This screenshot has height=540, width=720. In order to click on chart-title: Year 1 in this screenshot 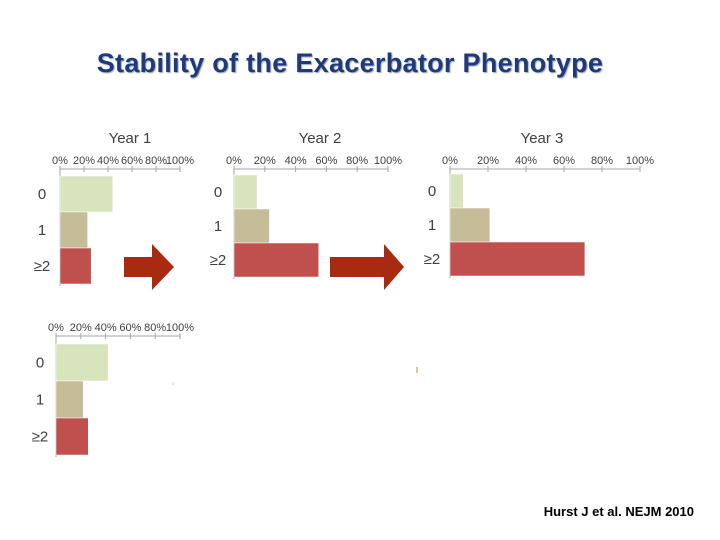, I will do `click(130, 138)`.